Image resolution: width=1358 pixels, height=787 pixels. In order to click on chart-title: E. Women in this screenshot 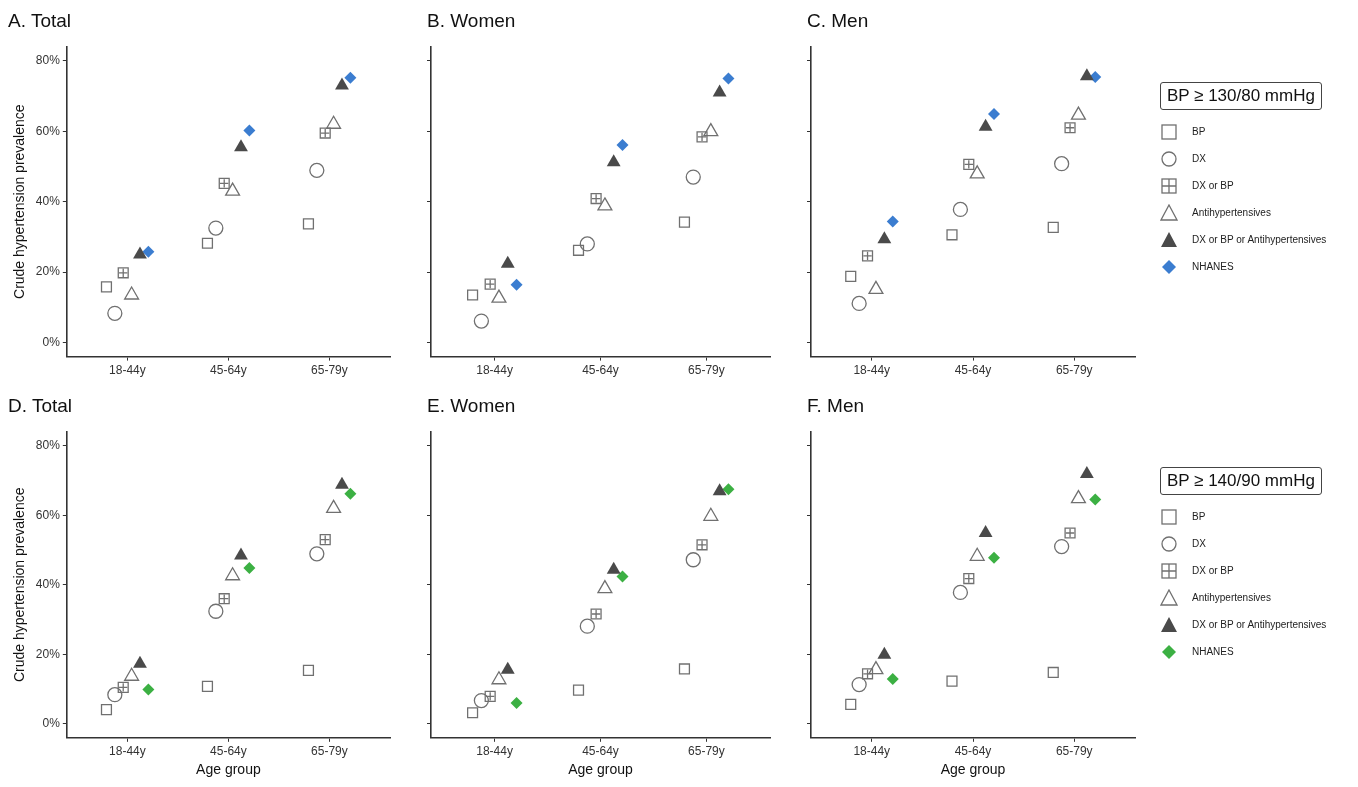, I will do `click(471, 405)`.